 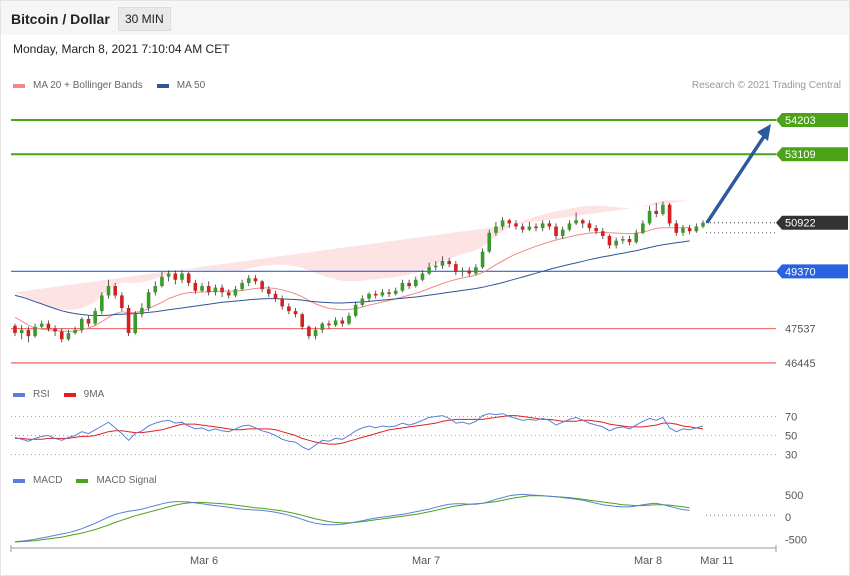 What do you see at coordinates (41, 394) in the screenshot?
I see `legend-label: RSI` at bounding box center [41, 394].